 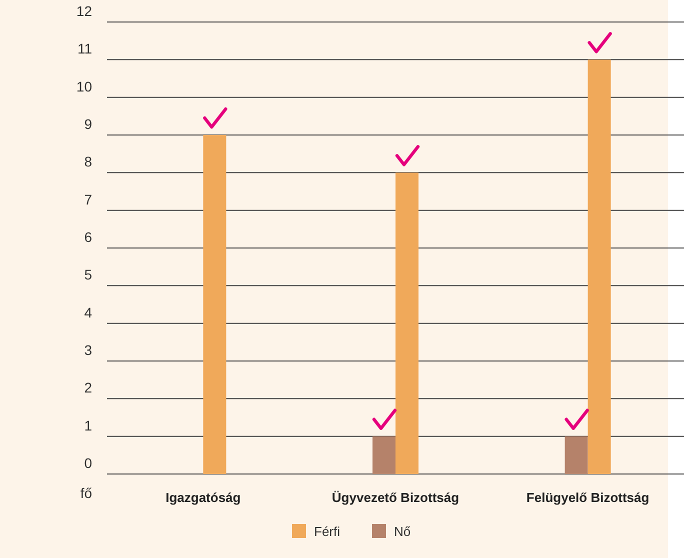 What do you see at coordinates (88, 463) in the screenshot?
I see `y-tick-label: 0` at bounding box center [88, 463].